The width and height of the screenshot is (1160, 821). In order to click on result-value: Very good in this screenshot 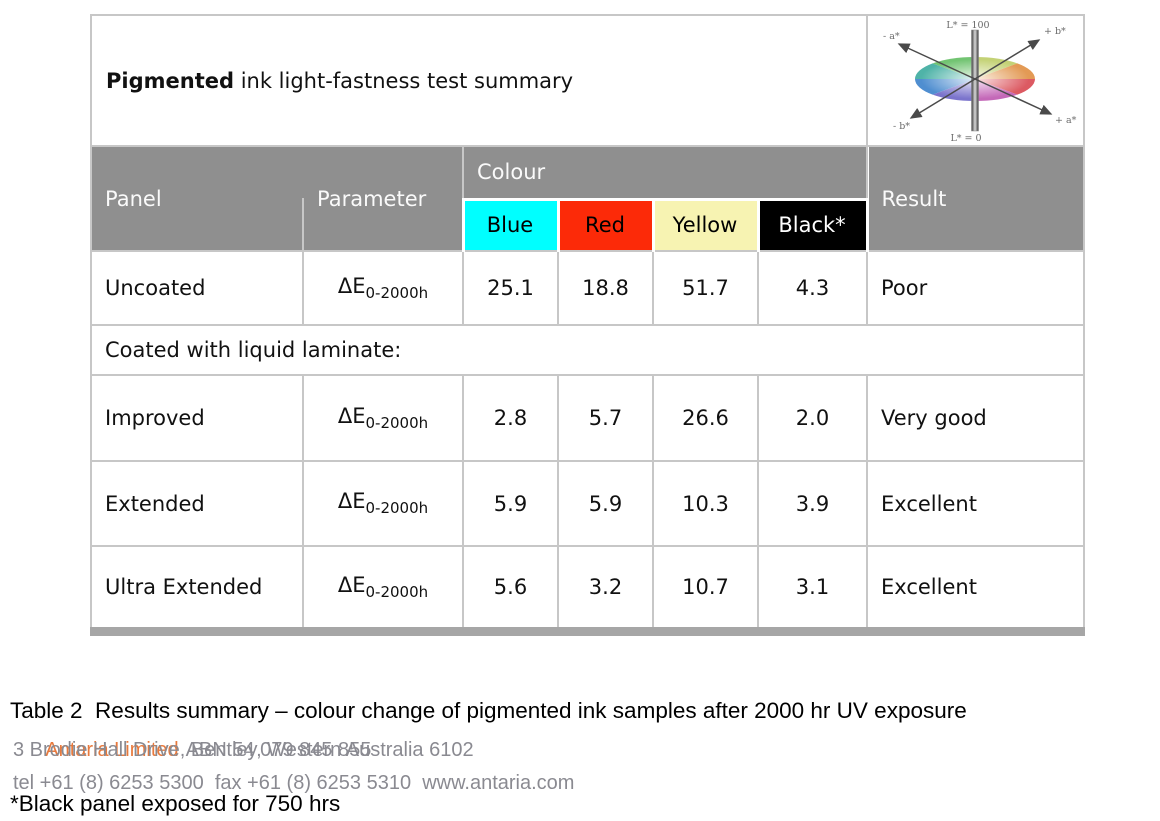, I will do `click(975, 418)`.